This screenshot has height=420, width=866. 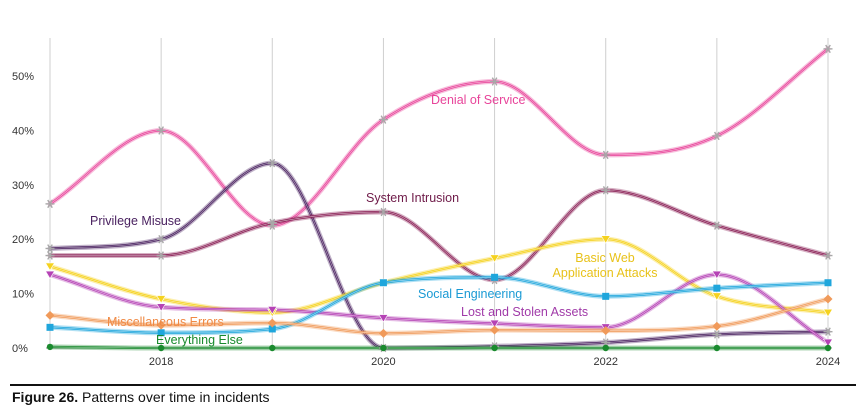 What do you see at coordinates (433, 385) in the screenshot?
I see `caption-rule` at bounding box center [433, 385].